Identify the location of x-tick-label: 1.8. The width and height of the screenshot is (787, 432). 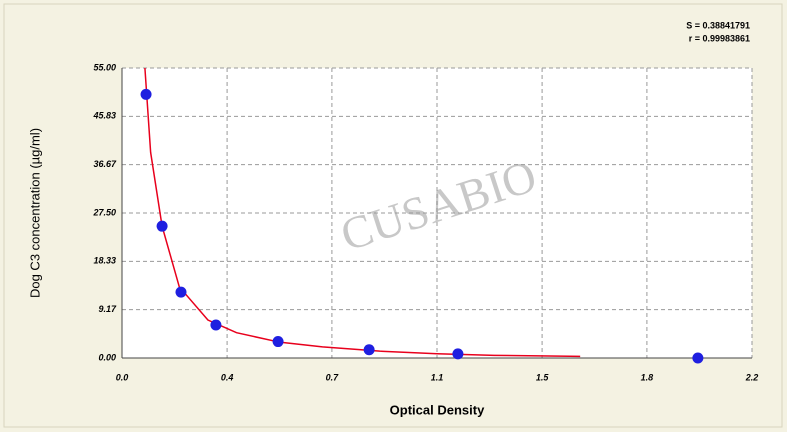
(647, 377).